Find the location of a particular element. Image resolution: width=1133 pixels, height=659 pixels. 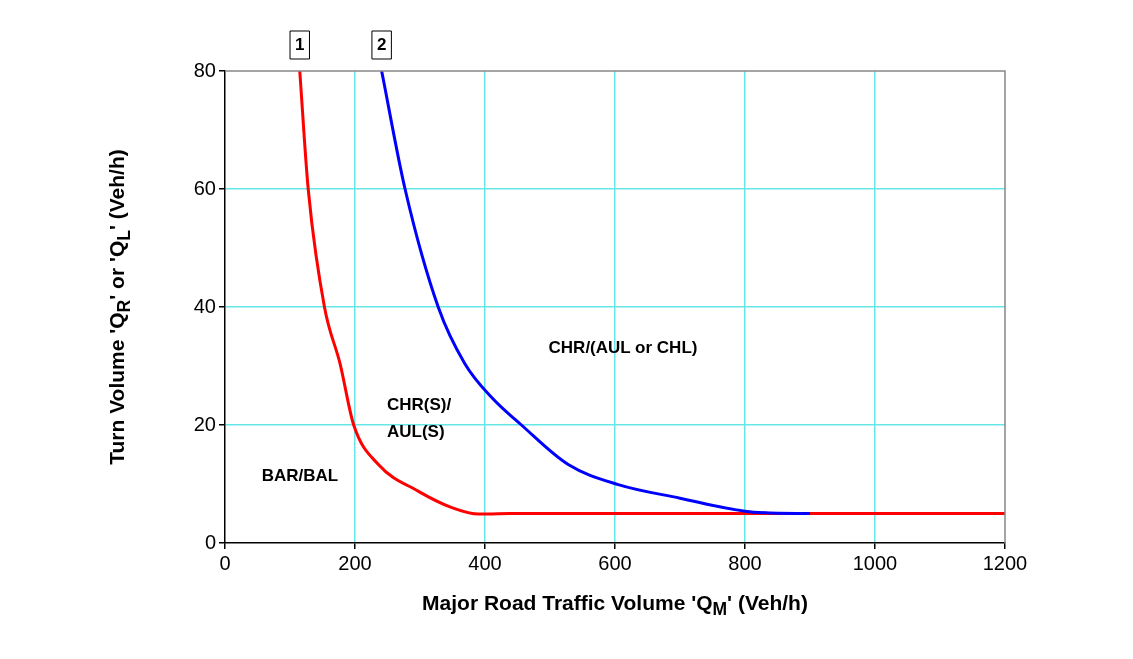

annotation: 2 is located at coordinates (381, 44).